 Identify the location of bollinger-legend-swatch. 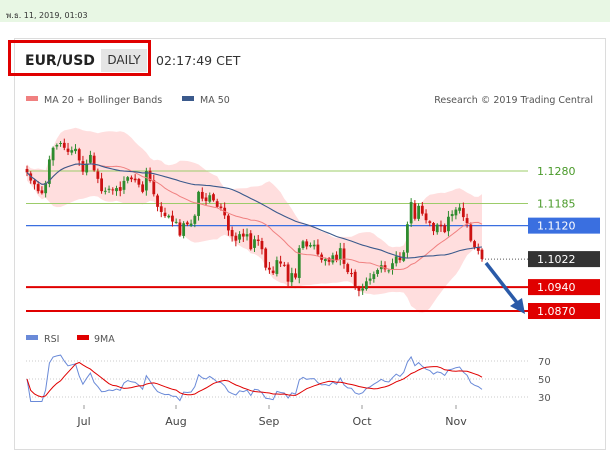
(32, 98).